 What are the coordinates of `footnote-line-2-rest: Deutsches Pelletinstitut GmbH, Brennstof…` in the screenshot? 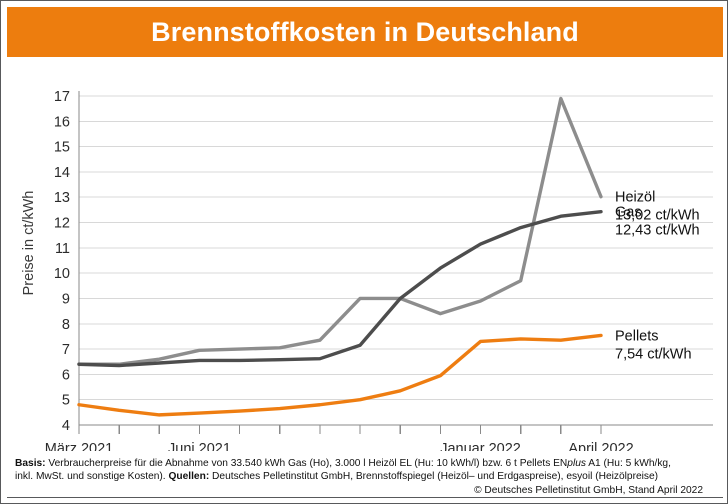 It's located at (434, 477).